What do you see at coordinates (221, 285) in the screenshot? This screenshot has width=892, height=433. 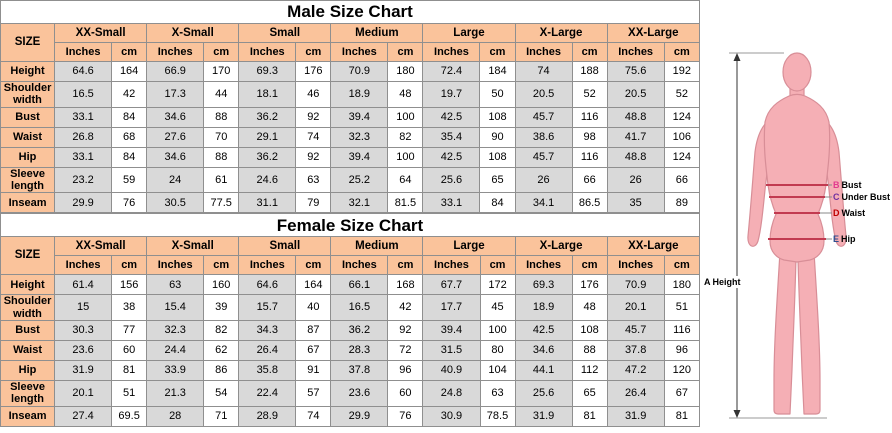 I see `value-cell: 160` at bounding box center [221, 285].